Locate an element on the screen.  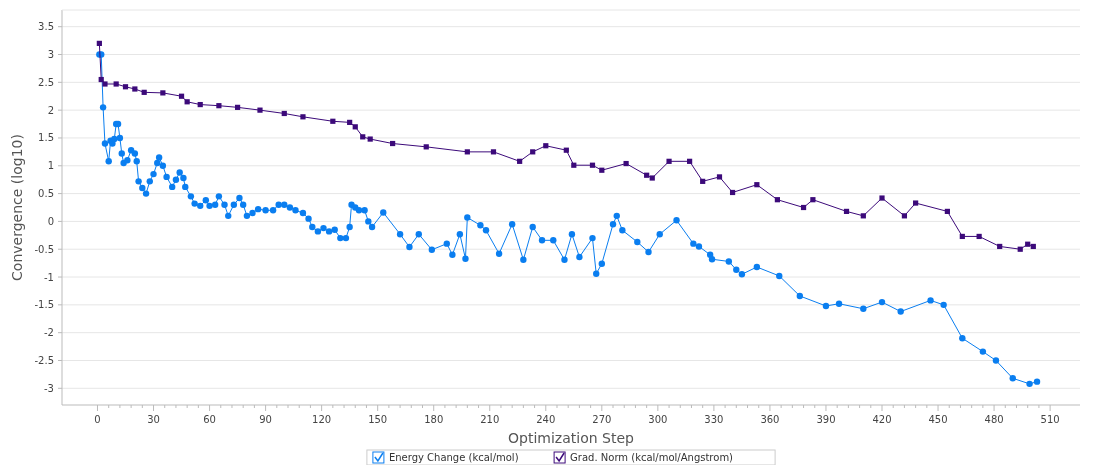
x-tick-label: 390 is located at coordinates (826, 419).